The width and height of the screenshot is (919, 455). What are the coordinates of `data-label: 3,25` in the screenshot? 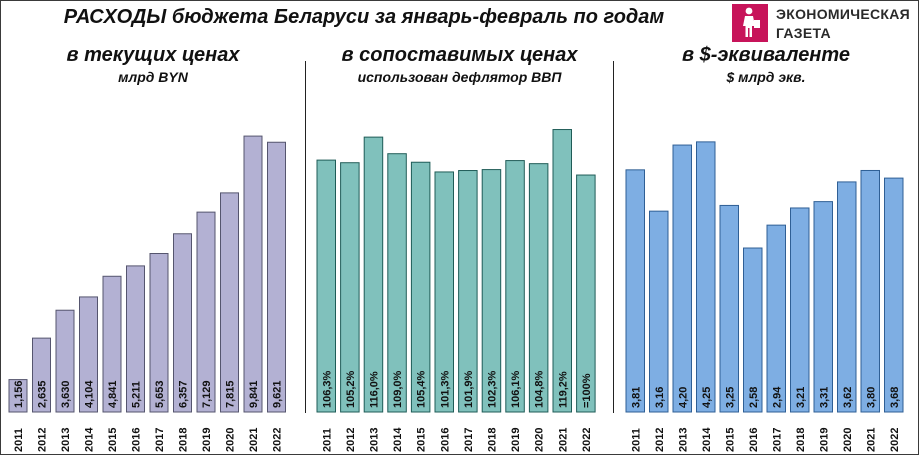 It's located at (730, 397).